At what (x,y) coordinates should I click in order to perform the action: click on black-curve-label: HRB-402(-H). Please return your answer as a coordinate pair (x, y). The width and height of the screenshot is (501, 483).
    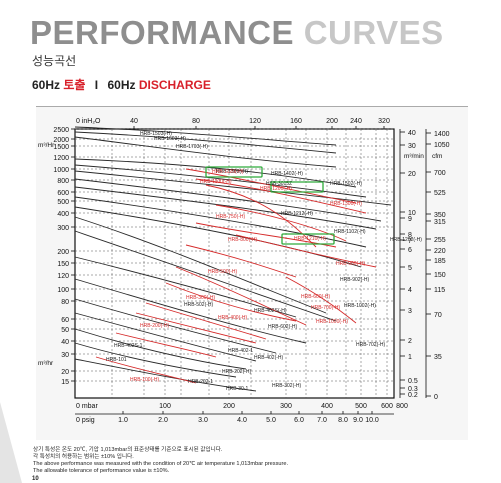
    Looking at the image, I should click on (269, 358).